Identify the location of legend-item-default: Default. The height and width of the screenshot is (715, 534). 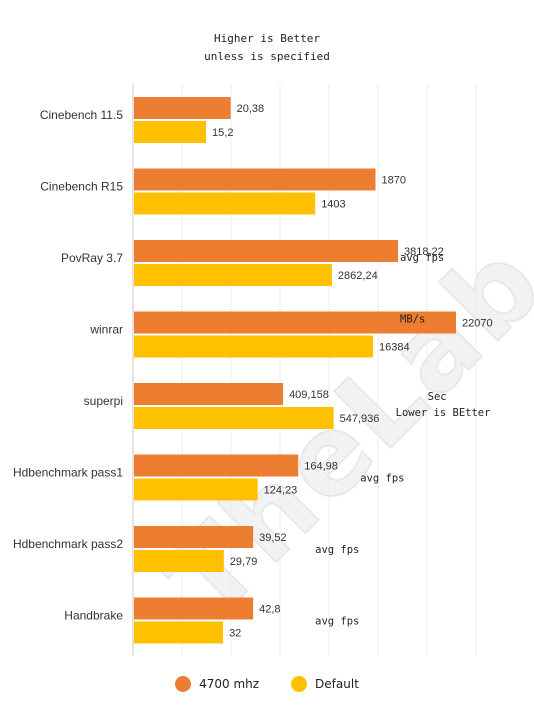
(325, 684).